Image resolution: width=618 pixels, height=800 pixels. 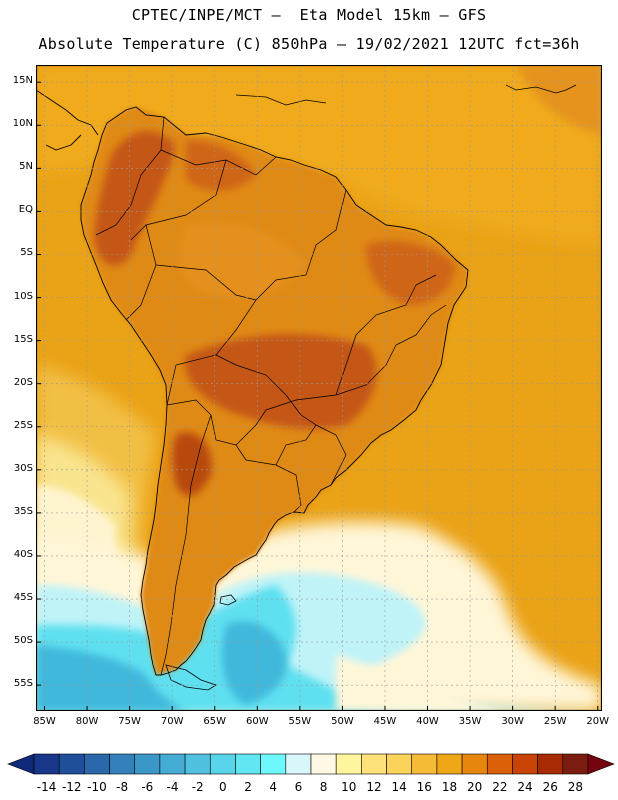 What do you see at coordinates (192, 464) in the screenshot?
I see `chaco-hot` at bounding box center [192, 464].